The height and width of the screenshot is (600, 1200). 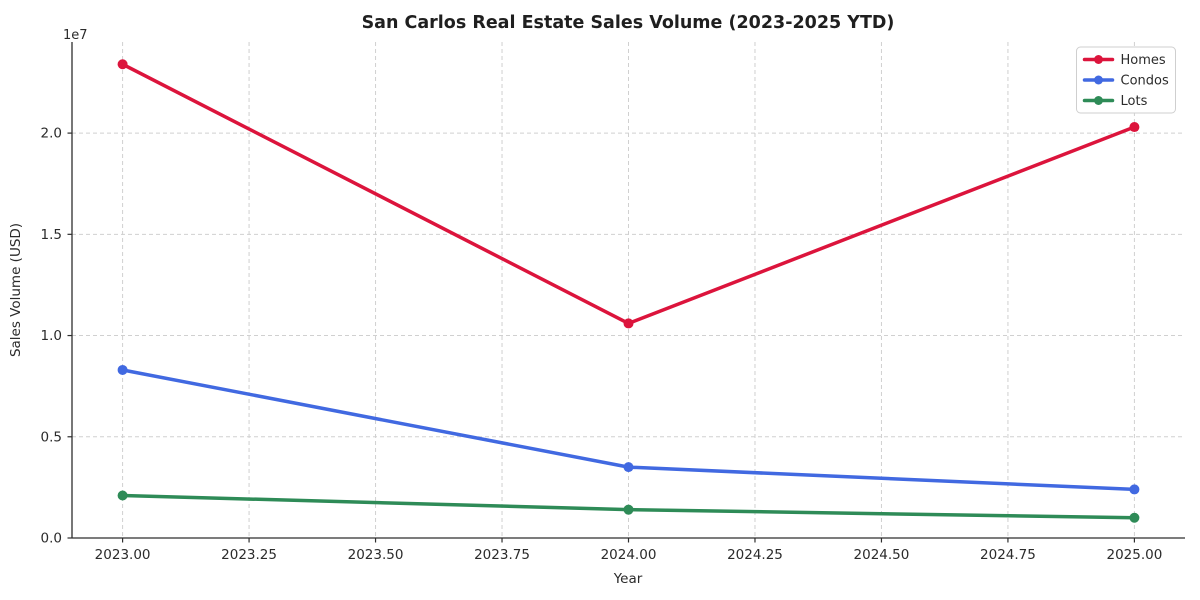 What do you see at coordinates (123, 555) in the screenshot?
I see `x-tick-label: 2023.00` at bounding box center [123, 555].